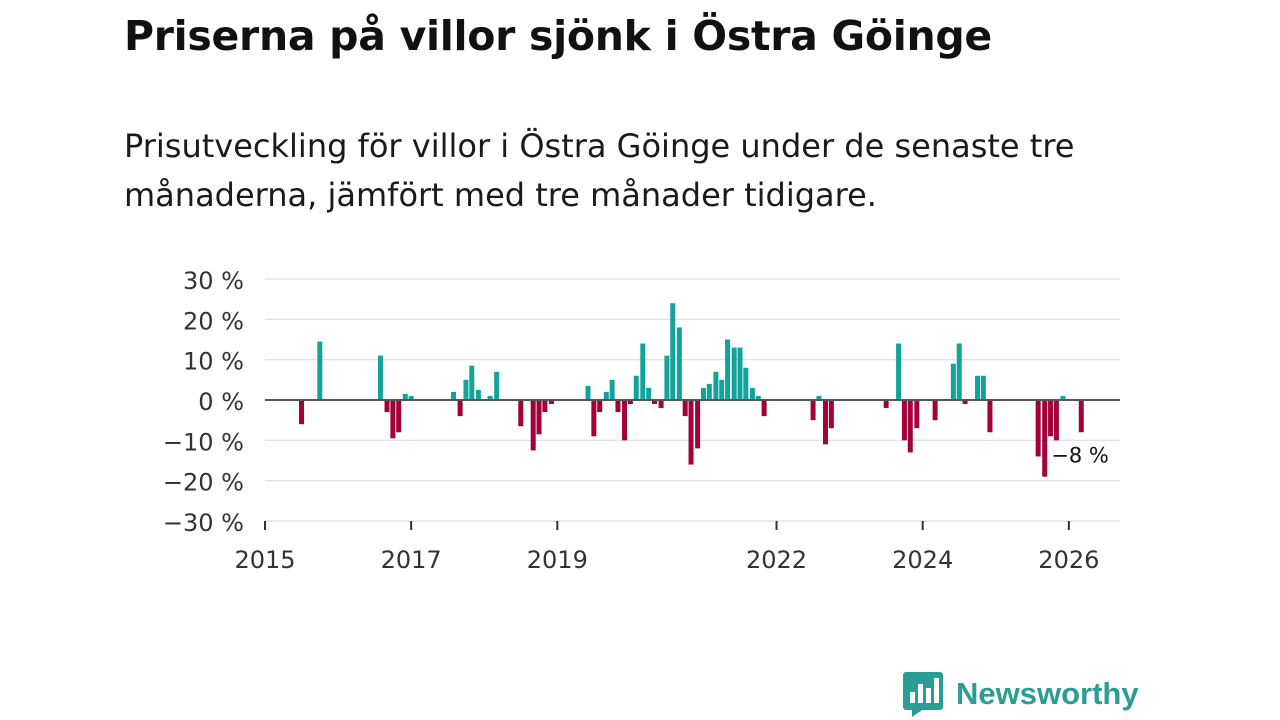 Image resolution: width=1280 pixels, height=720 pixels. What do you see at coordinates (558, 36) in the screenshot?
I see `chart-title: Priserna på villor sjönk i Östra Göinge` at bounding box center [558, 36].